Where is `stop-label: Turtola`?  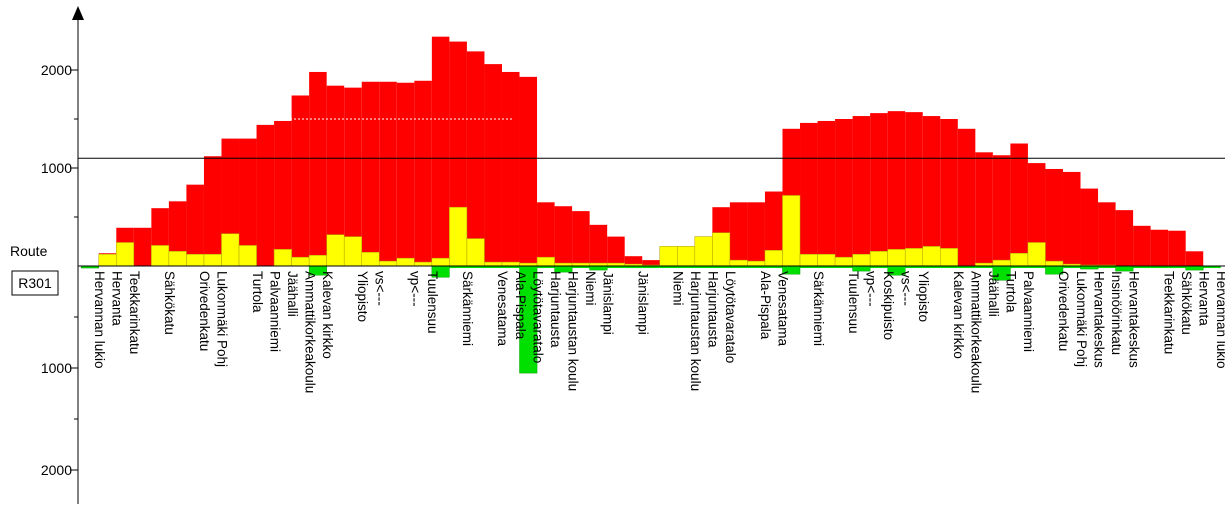 stop-label: Turtola is located at coordinates (257, 292).